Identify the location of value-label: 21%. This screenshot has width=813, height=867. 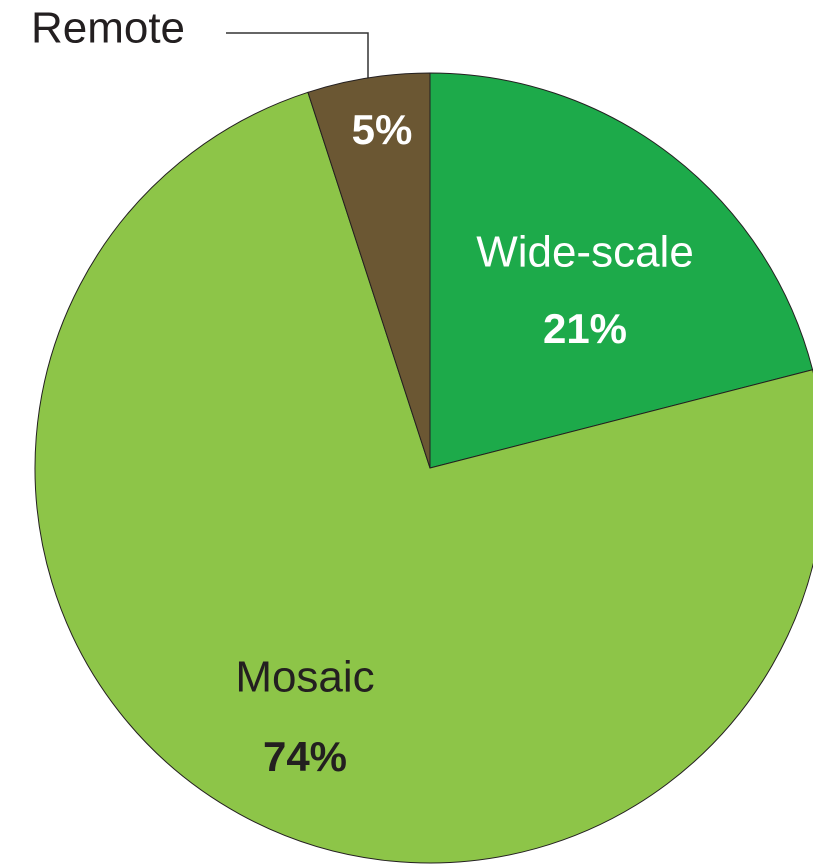
(585, 328).